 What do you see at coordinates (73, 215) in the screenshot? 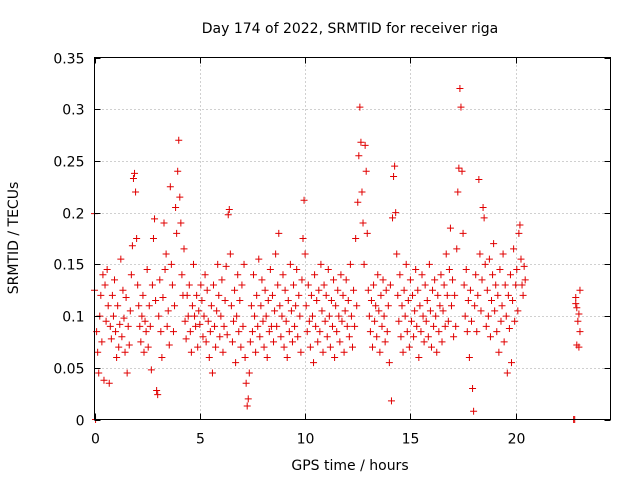
I see `y-tick-label: 0.2` at bounding box center [73, 215].